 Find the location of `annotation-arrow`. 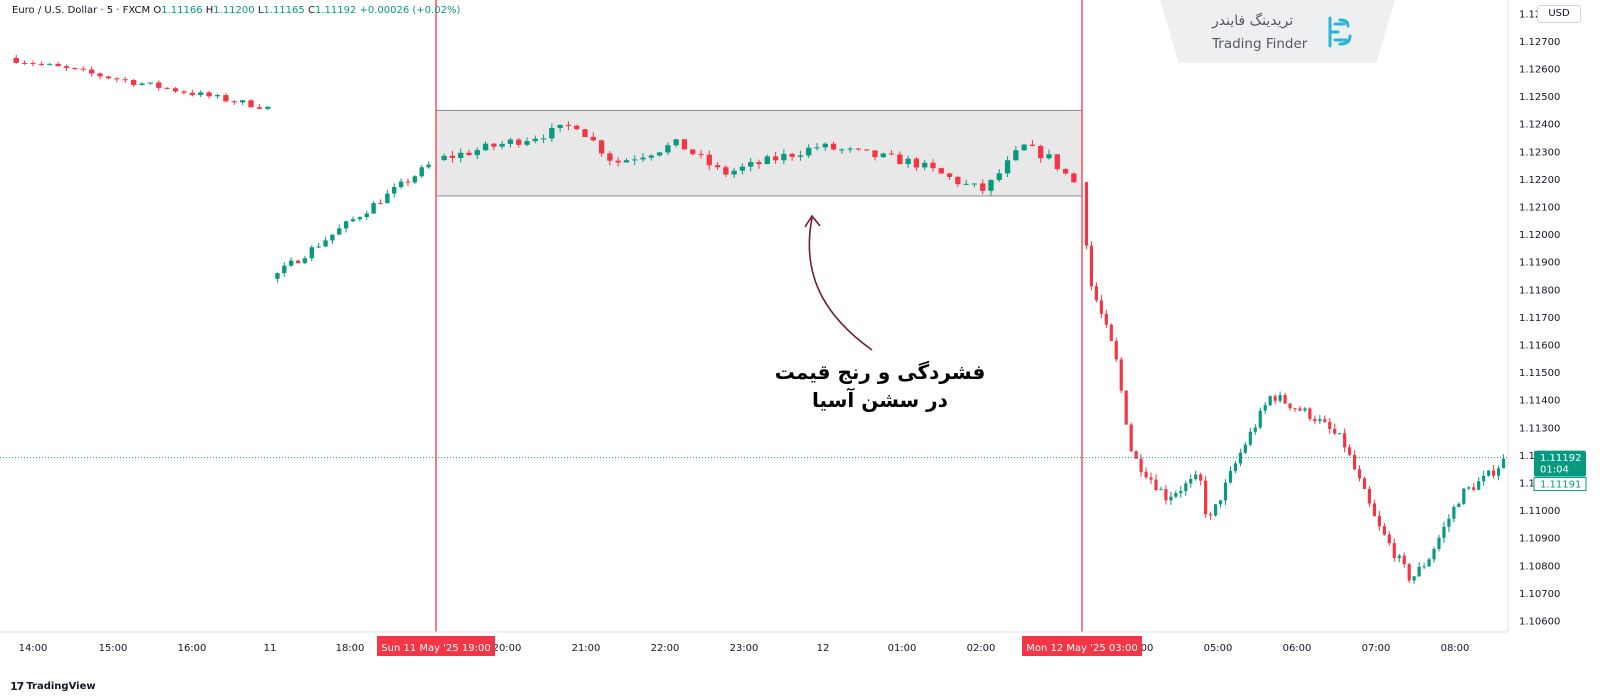

annotation-arrow is located at coordinates (840, 284).